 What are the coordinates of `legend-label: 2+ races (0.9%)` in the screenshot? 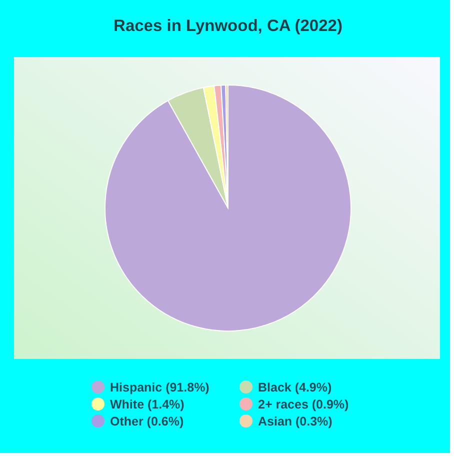 It's located at (303, 404).